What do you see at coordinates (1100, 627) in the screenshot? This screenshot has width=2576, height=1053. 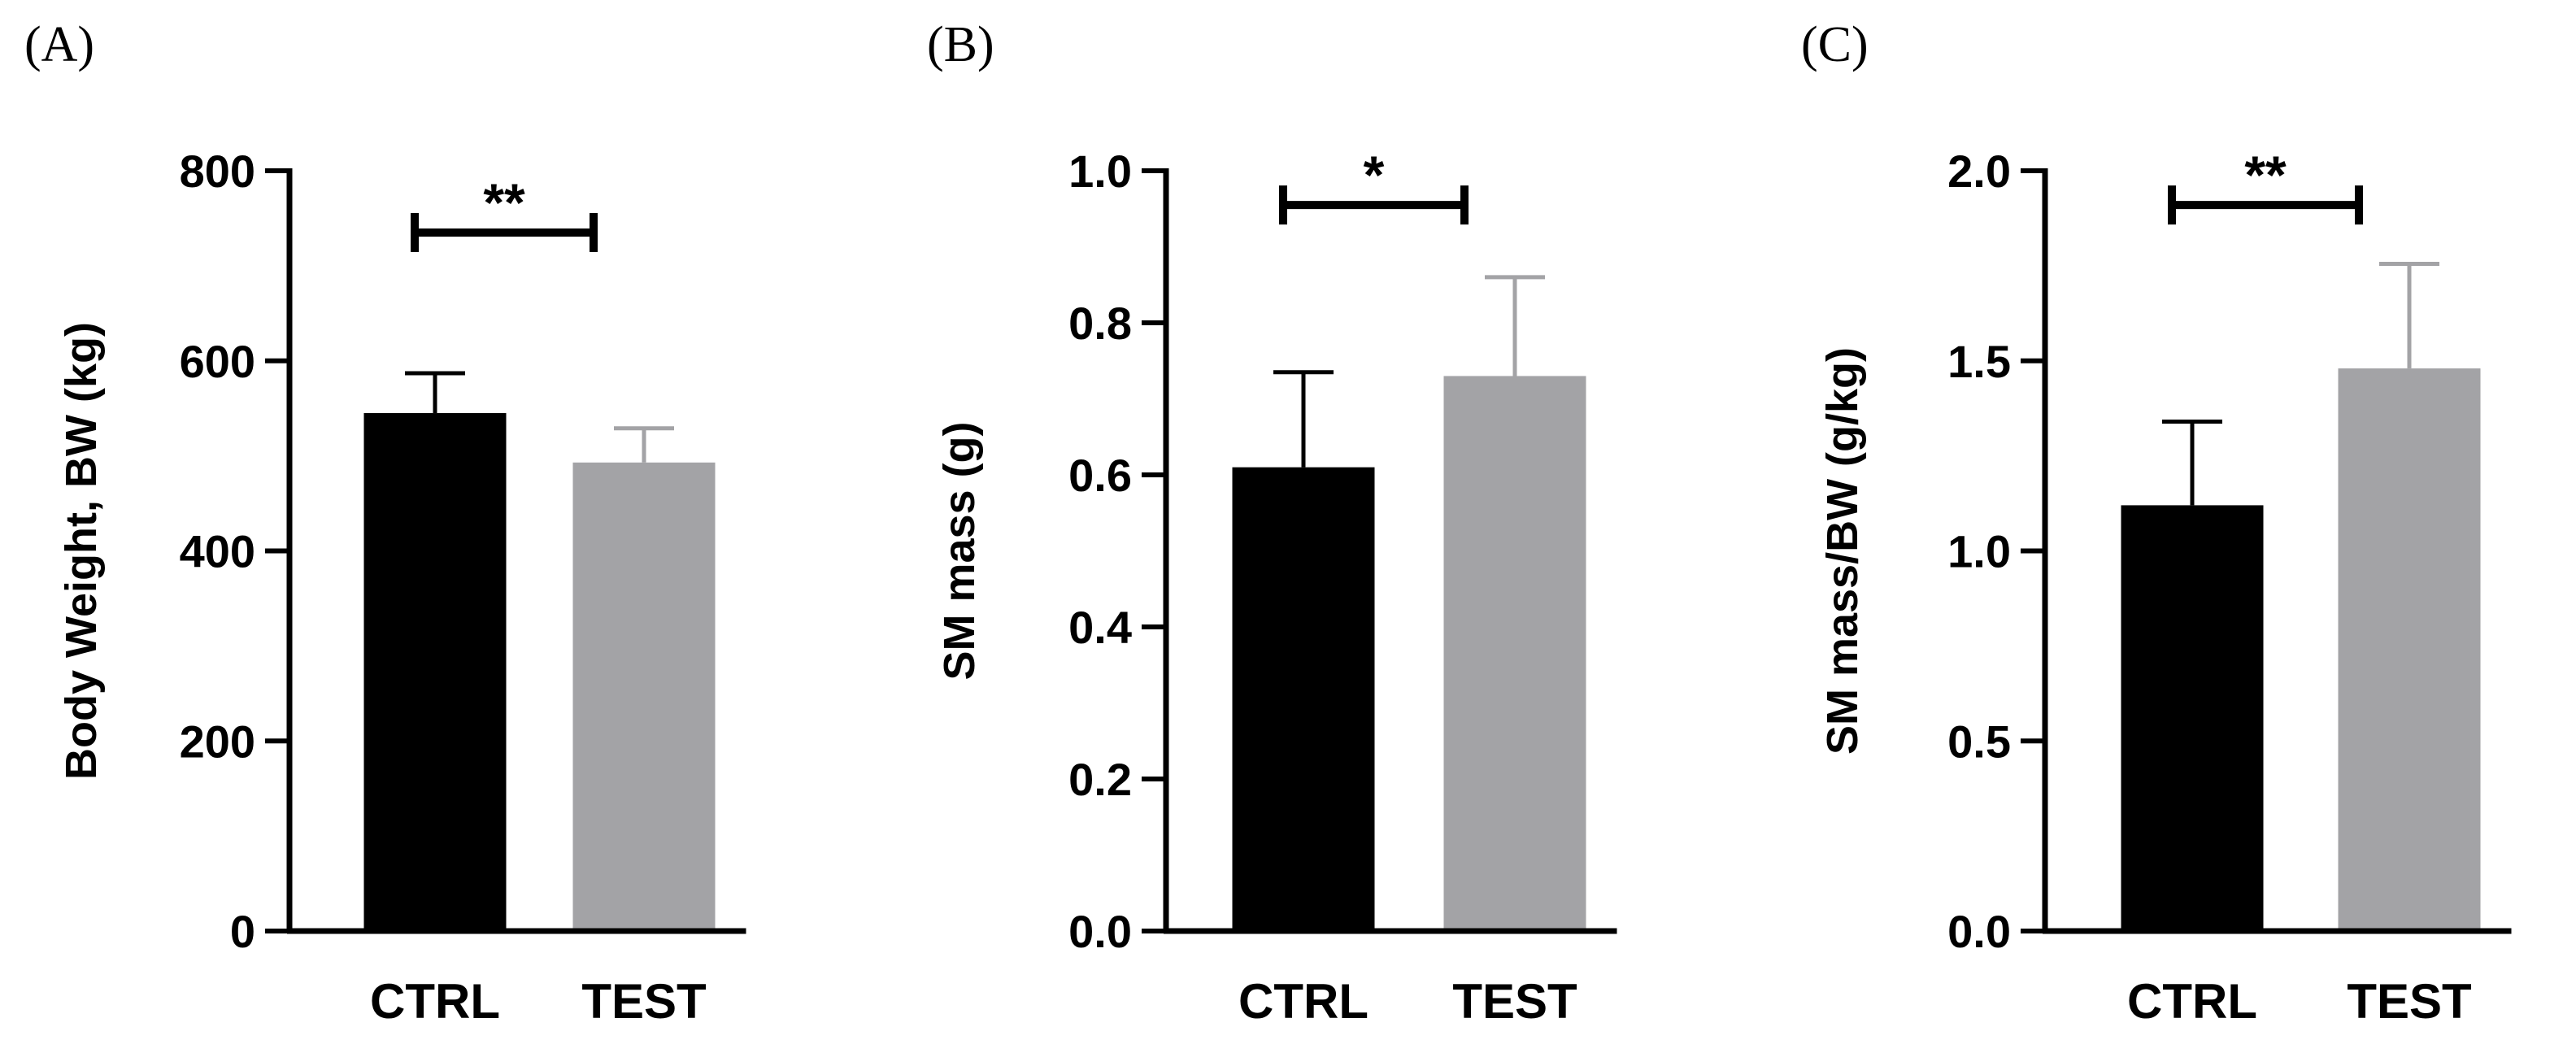 I see `y-tick-label: 0.4` at bounding box center [1100, 627].